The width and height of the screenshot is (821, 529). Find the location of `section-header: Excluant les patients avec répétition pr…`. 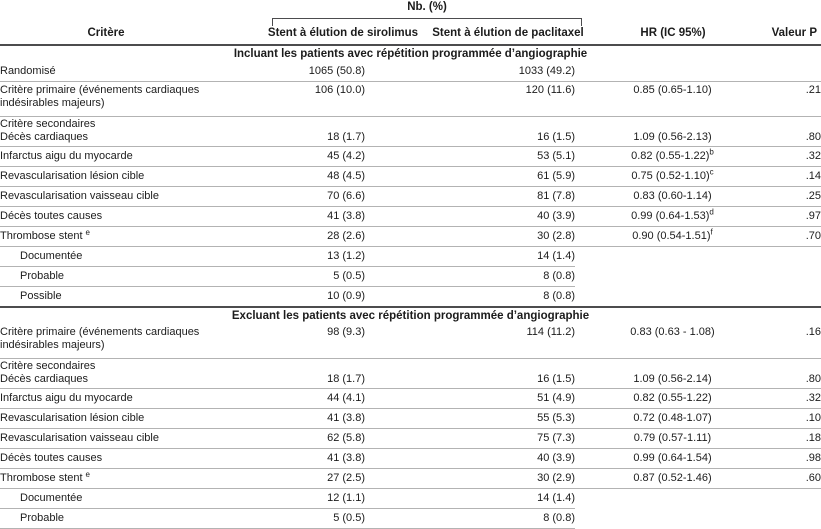

section-header: Excluant les patients avec répétition pr… is located at coordinates (410, 315).